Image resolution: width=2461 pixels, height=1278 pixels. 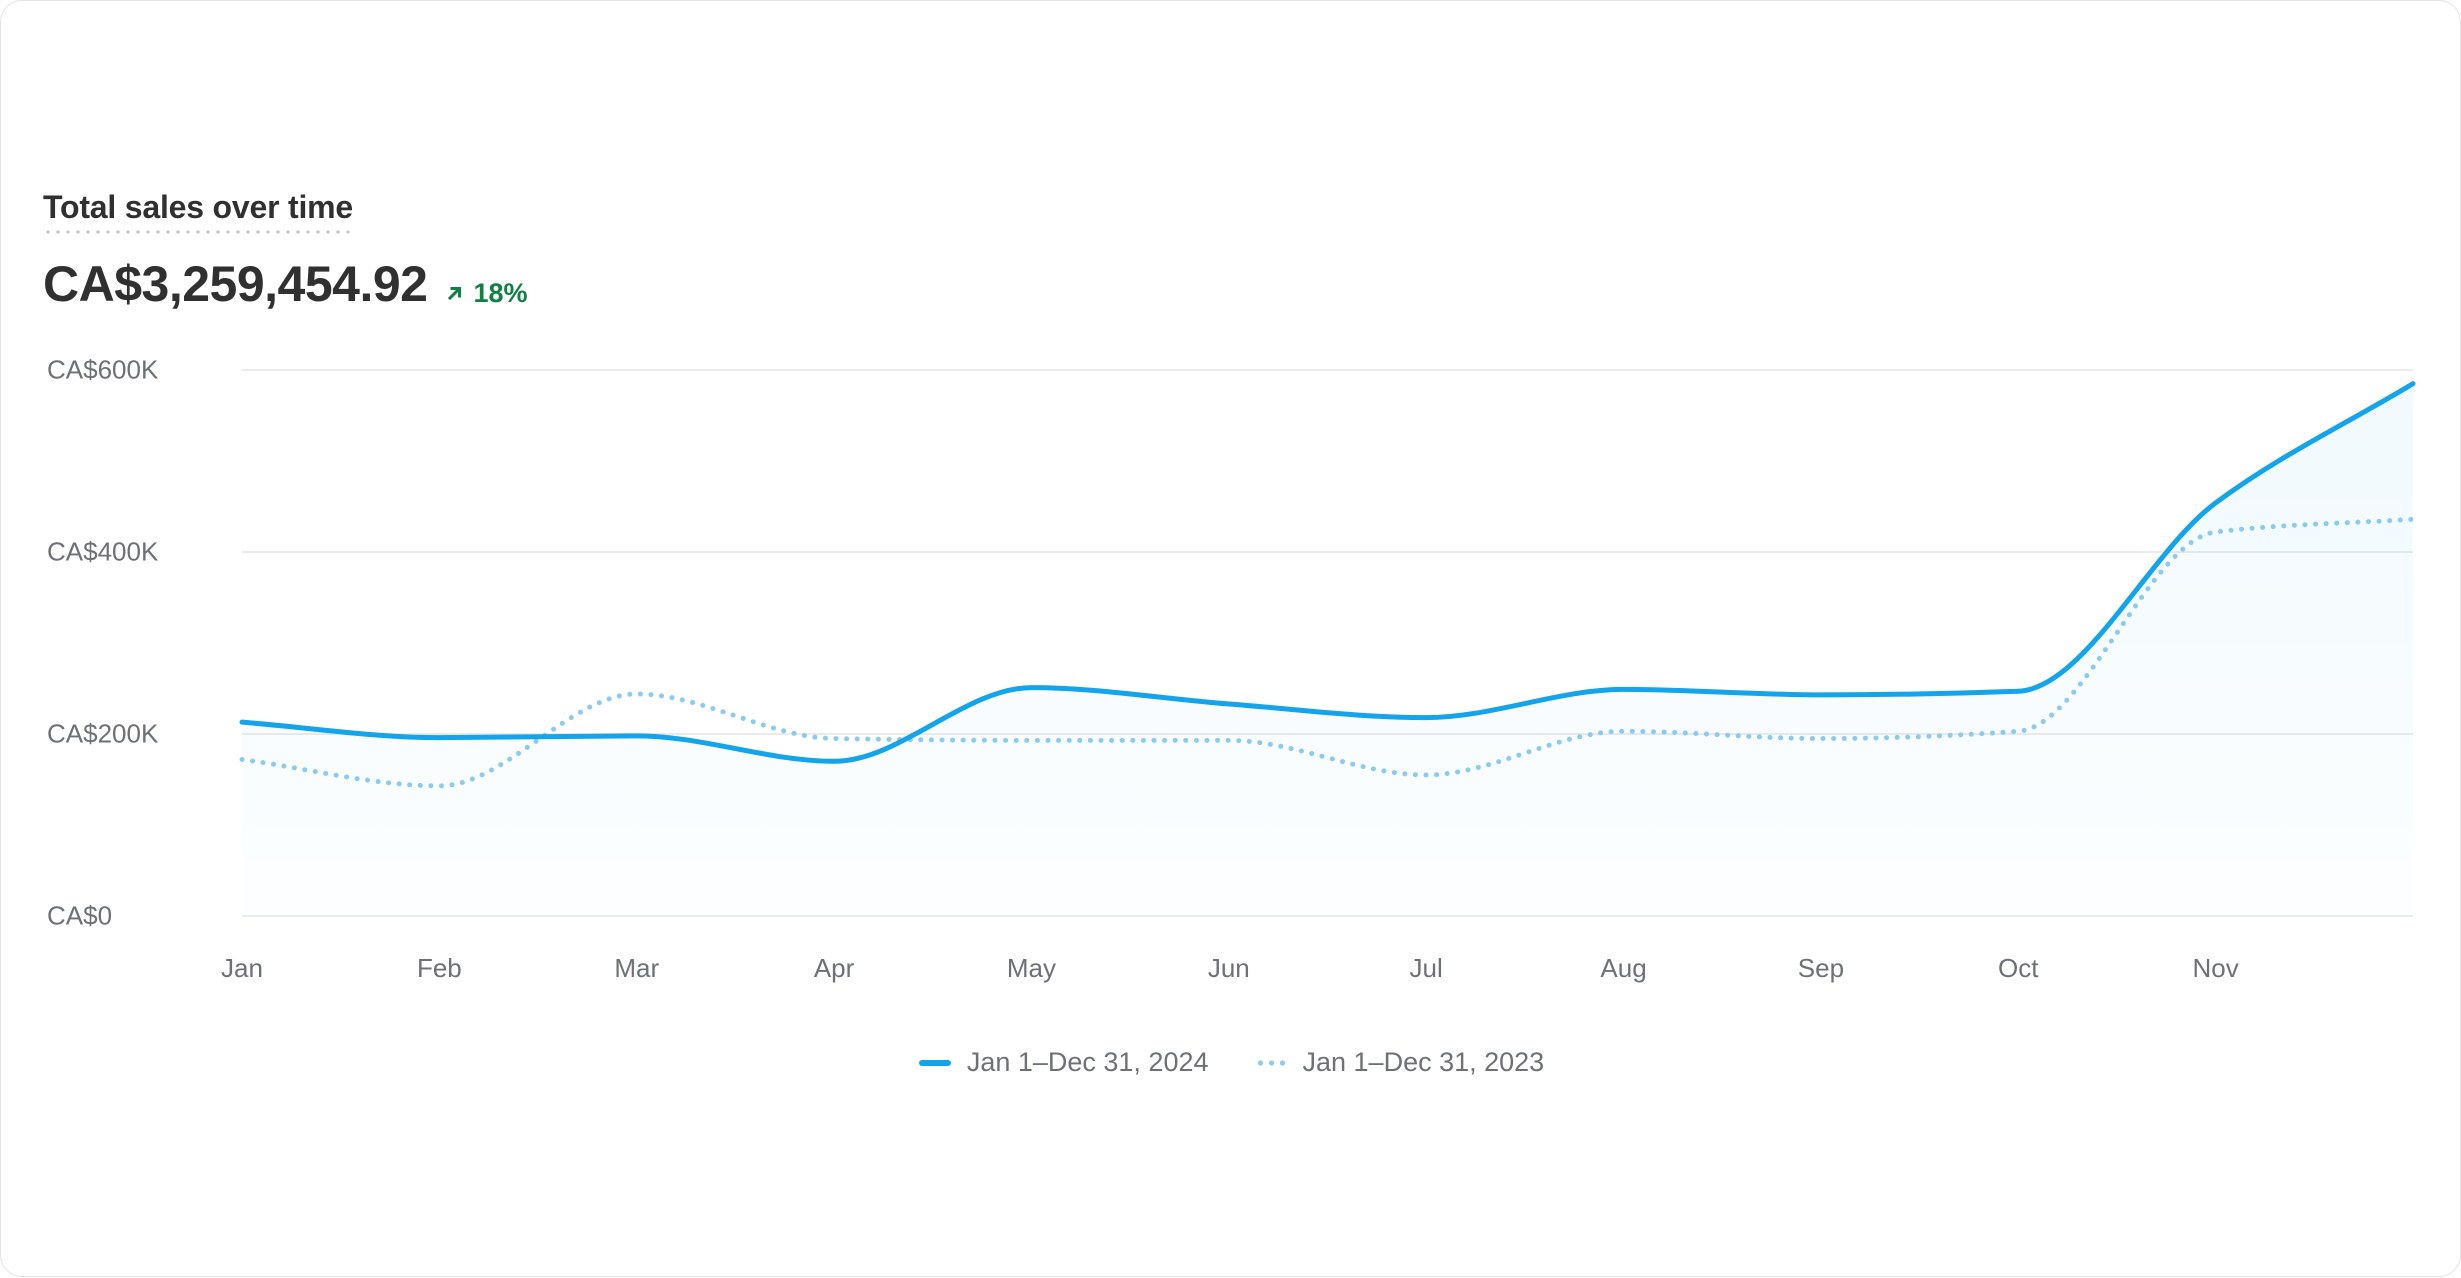 What do you see at coordinates (80, 915) in the screenshot?
I see `y-tick-label: CA$0` at bounding box center [80, 915].